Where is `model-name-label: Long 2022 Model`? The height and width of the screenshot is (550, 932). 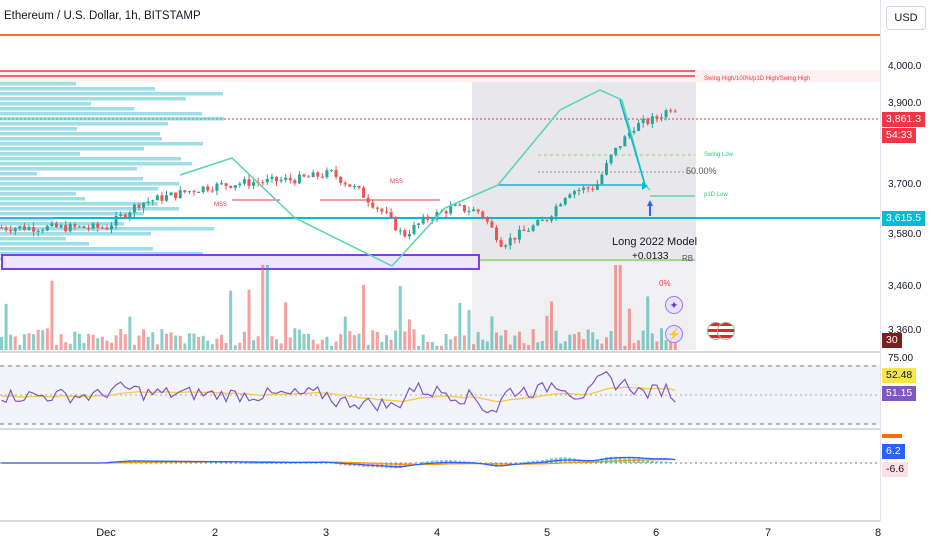 model-name-label: Long 2022 Model is located at coordinates (655, 242).